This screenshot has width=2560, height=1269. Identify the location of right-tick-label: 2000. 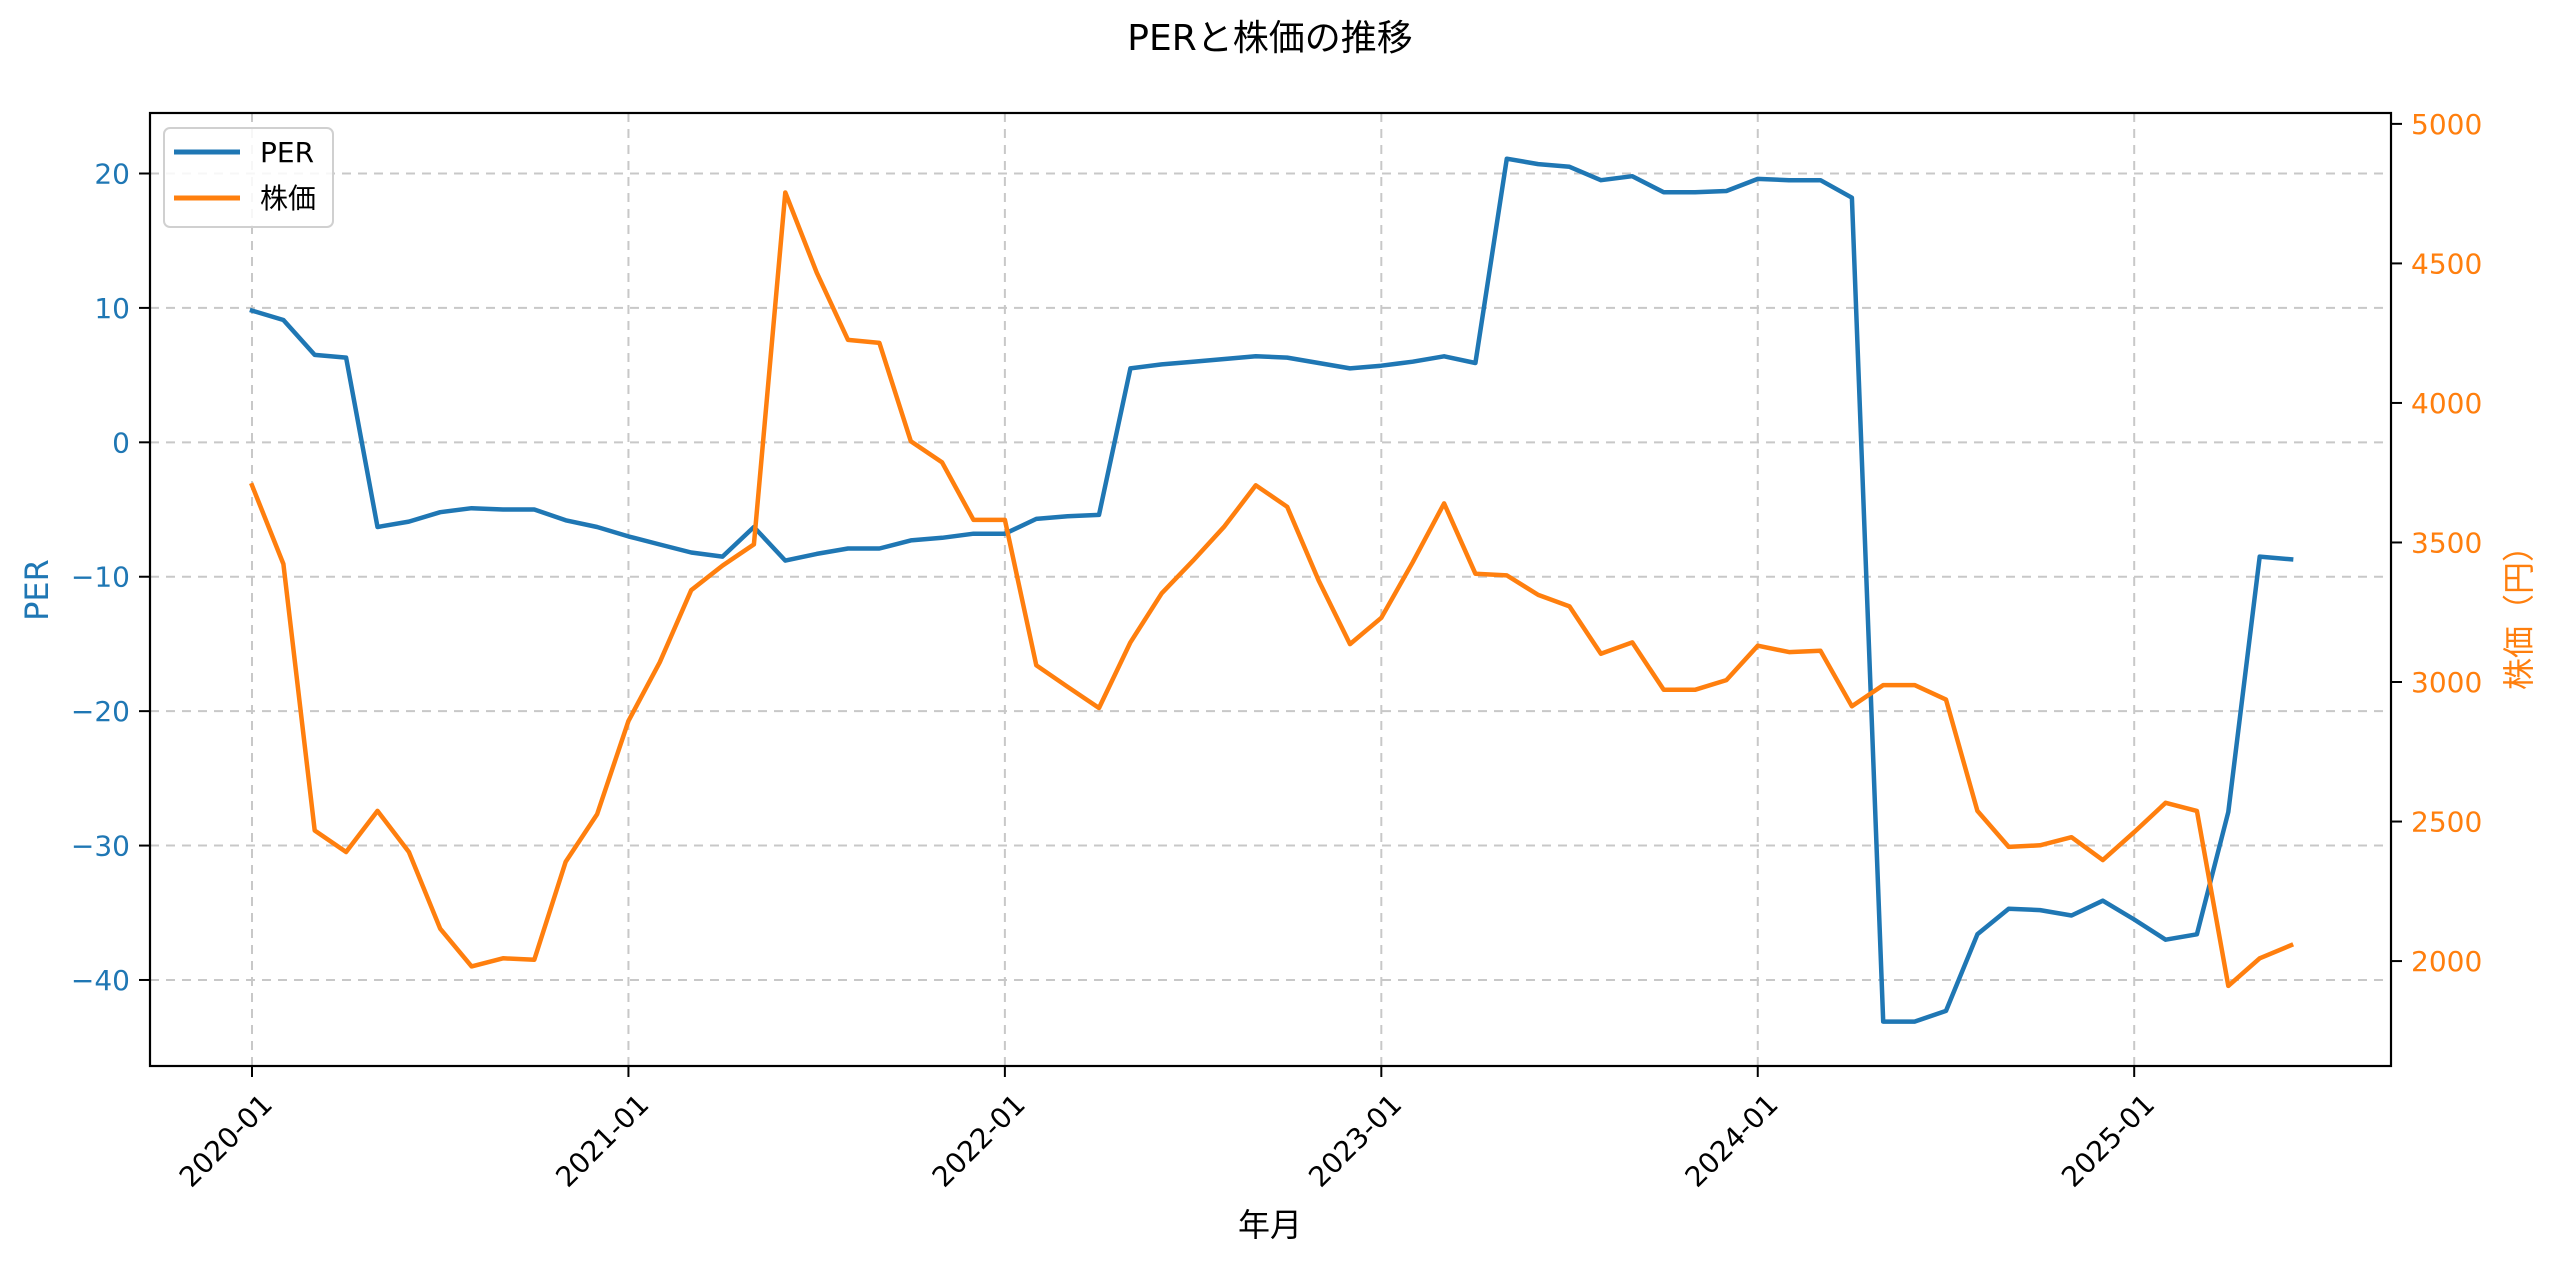
(2446, 961).